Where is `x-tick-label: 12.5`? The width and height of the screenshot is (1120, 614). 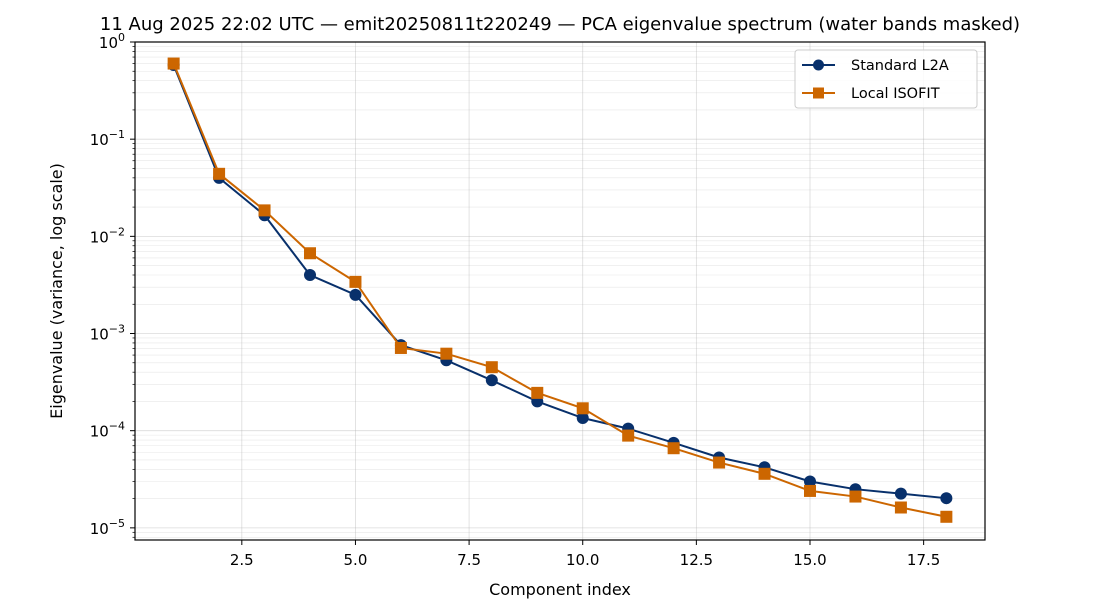
x-tick-label: 12.5 is located at coordinates (696, 560).